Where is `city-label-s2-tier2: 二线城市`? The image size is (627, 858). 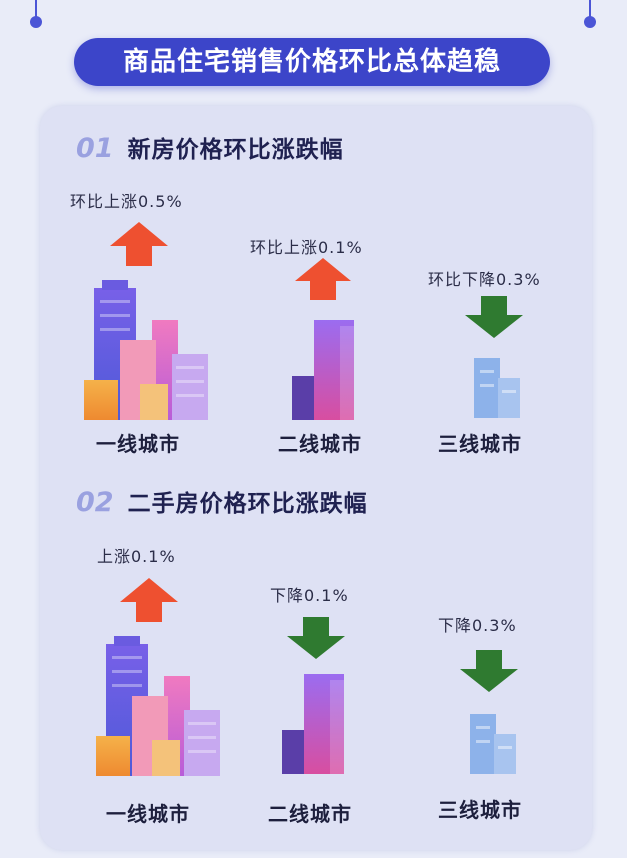
city-label-s2-tier2: 二线城市 is located at coordinates (310, 814).